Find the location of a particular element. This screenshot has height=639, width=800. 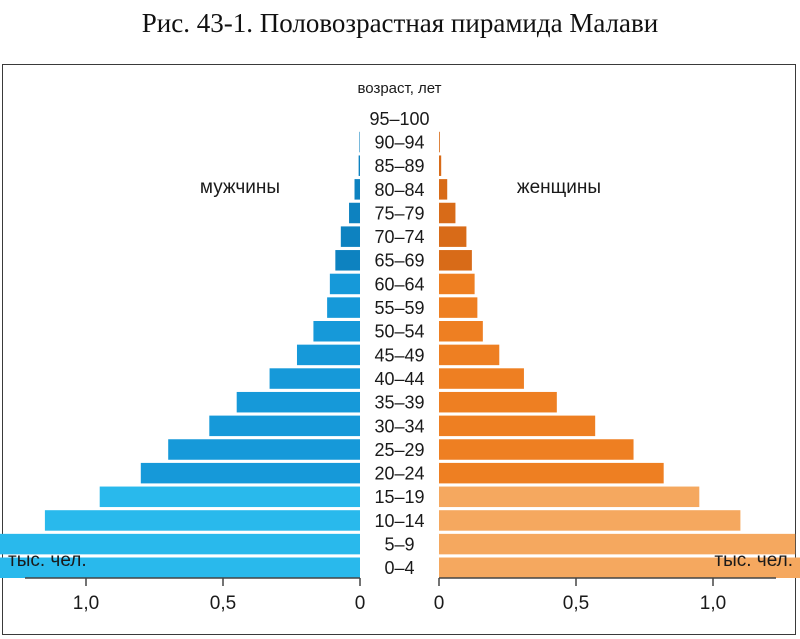

age-group-label: 80–84 is located at coordinates (399, 190).